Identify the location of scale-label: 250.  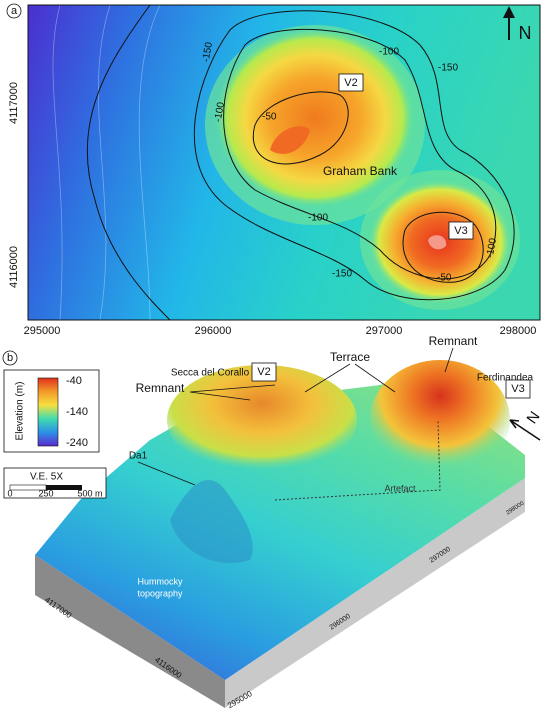
(45, 493).